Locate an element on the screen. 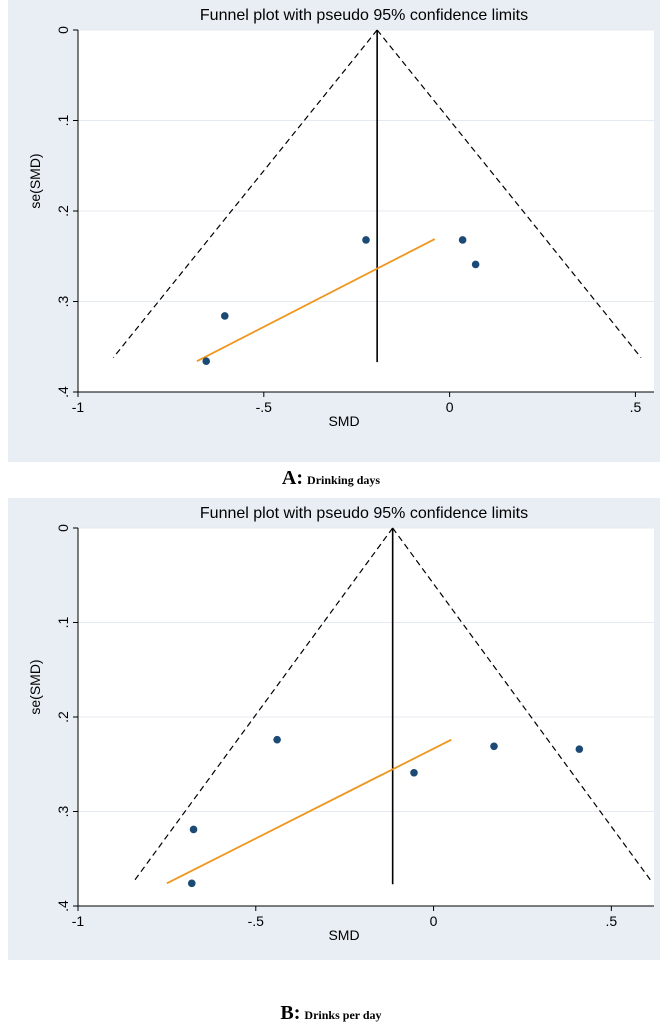 The image size is (662, 1030). caption-a-text: Drinking days is located at coordinates (344, 480).